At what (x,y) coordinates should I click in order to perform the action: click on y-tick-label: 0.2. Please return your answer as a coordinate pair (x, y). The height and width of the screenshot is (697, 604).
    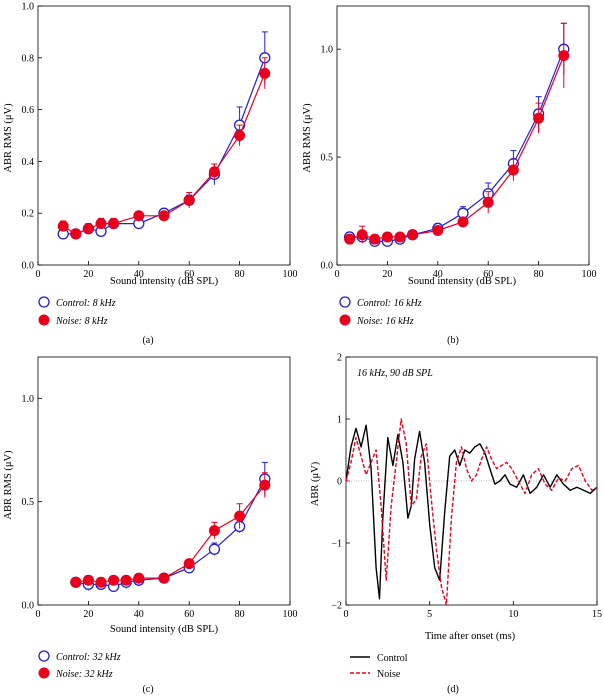
    Looking at the image, I should click on (28, 214).